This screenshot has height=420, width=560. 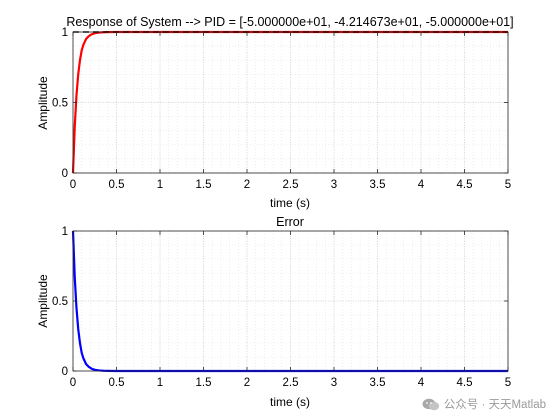 What do you see at coordinates (290, 222) in the screenshot?
I see `error-plot-title: Error` at bounding box center [290, 222].